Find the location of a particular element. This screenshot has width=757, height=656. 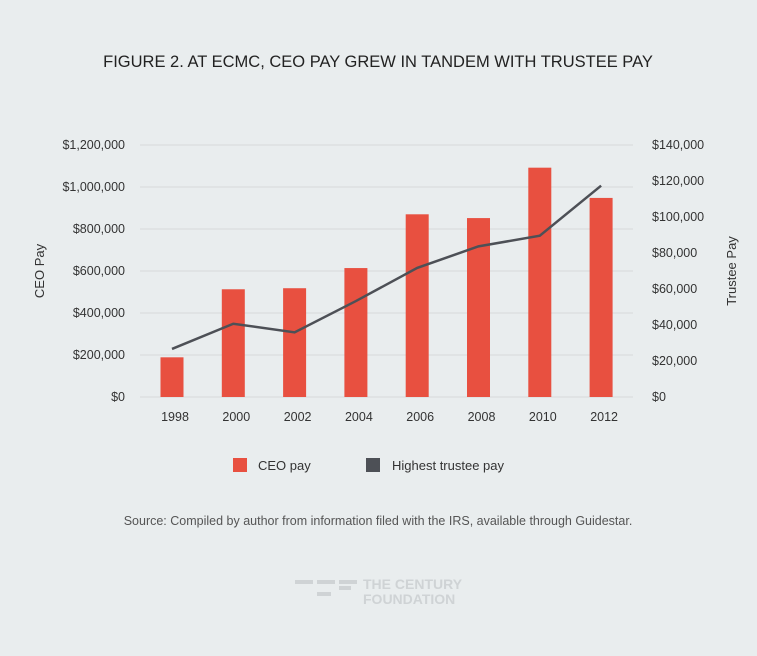

logo: THE CENTURY FOUNDATION is located at coordinates (379, 591).